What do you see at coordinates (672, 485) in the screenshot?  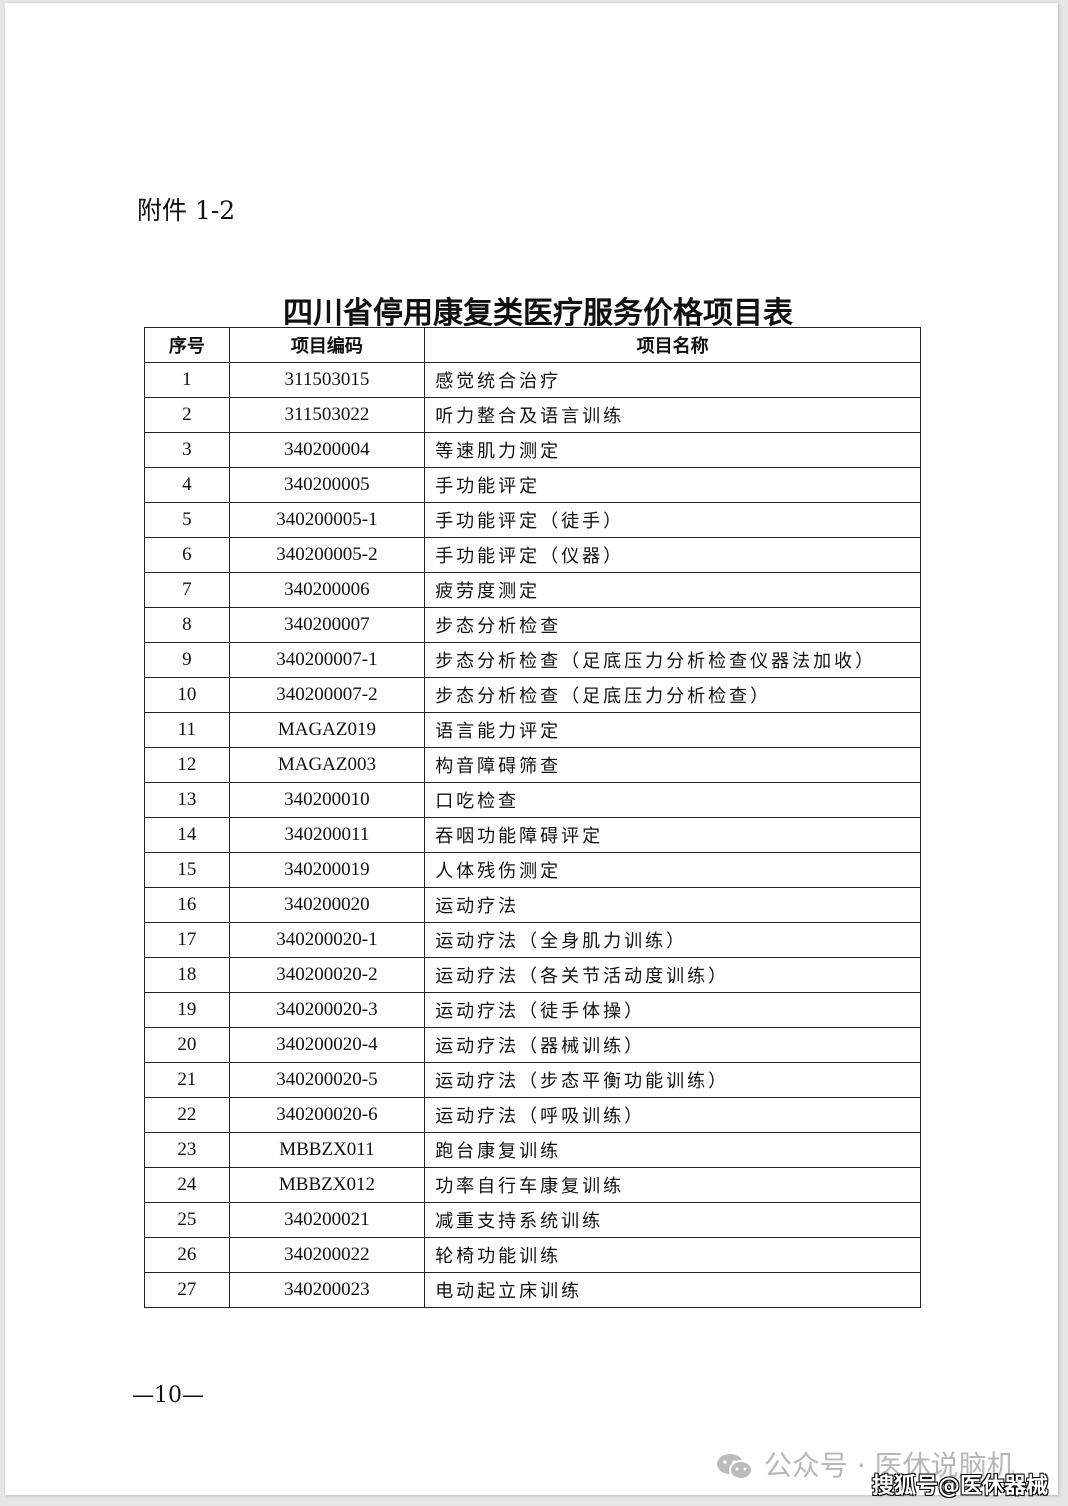 I see `item-name: 手功能评定` at bounding box center [672, 485].